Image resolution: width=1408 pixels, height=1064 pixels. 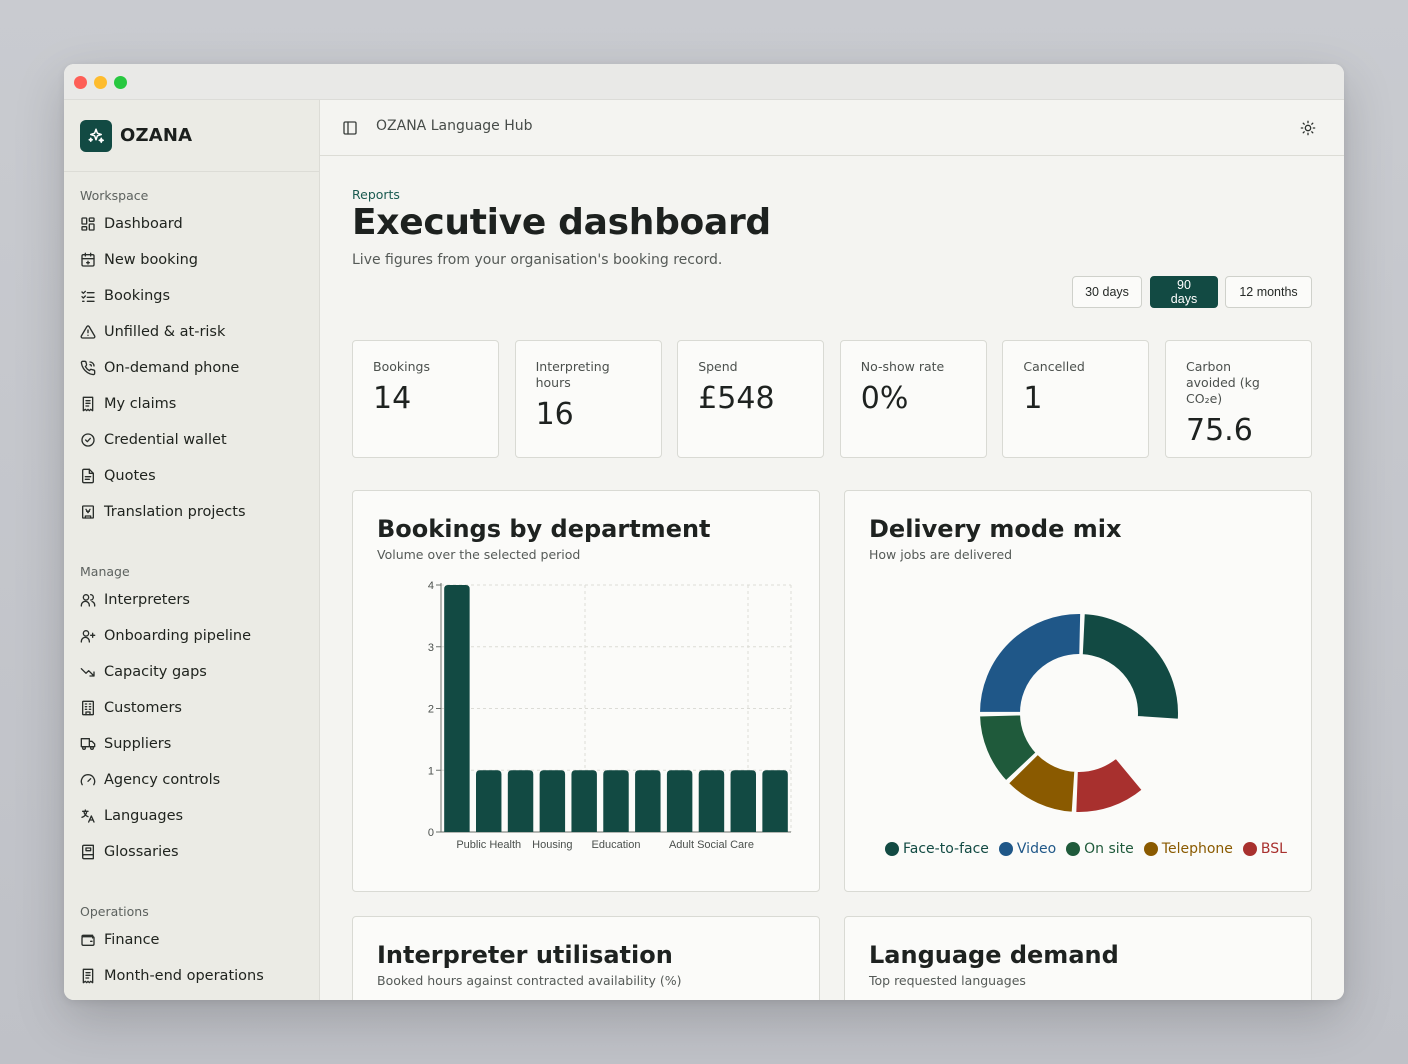 I want to click on sidebar-item-customers: Customers, so click(x=131, y=708).